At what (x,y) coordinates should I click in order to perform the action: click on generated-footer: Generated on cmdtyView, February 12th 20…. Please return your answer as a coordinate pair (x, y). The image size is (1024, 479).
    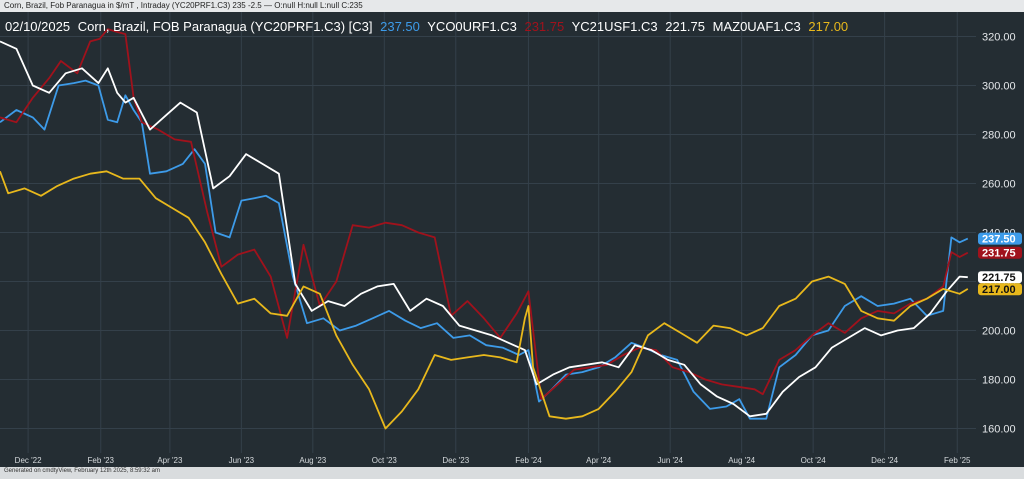
    Looking at the image, I should click on (82, 471).